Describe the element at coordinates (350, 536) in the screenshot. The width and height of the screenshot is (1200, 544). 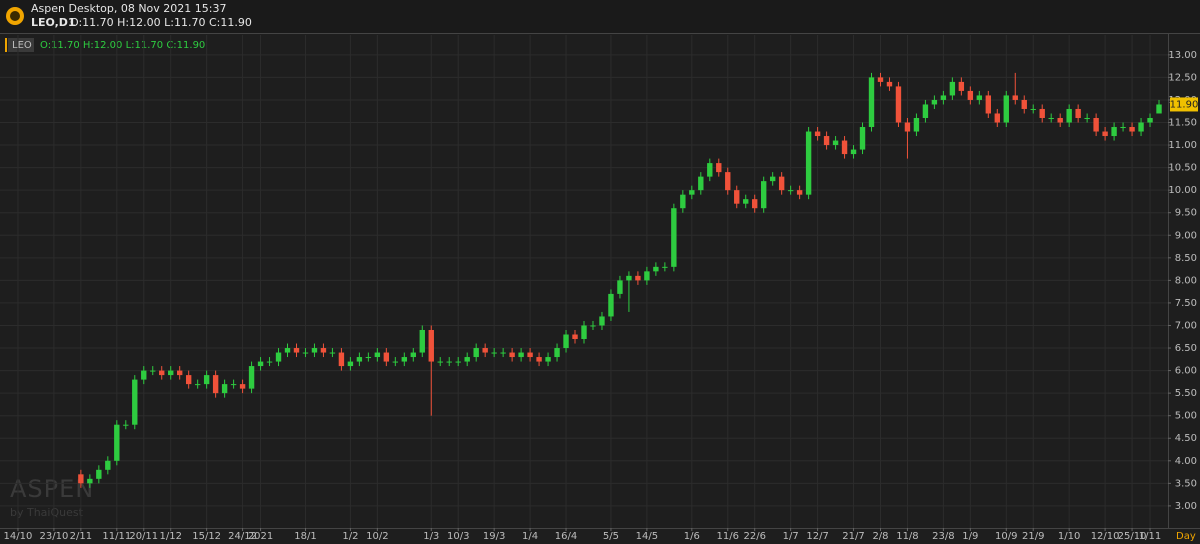
I see `x-tick-label: 1/2` at that location.